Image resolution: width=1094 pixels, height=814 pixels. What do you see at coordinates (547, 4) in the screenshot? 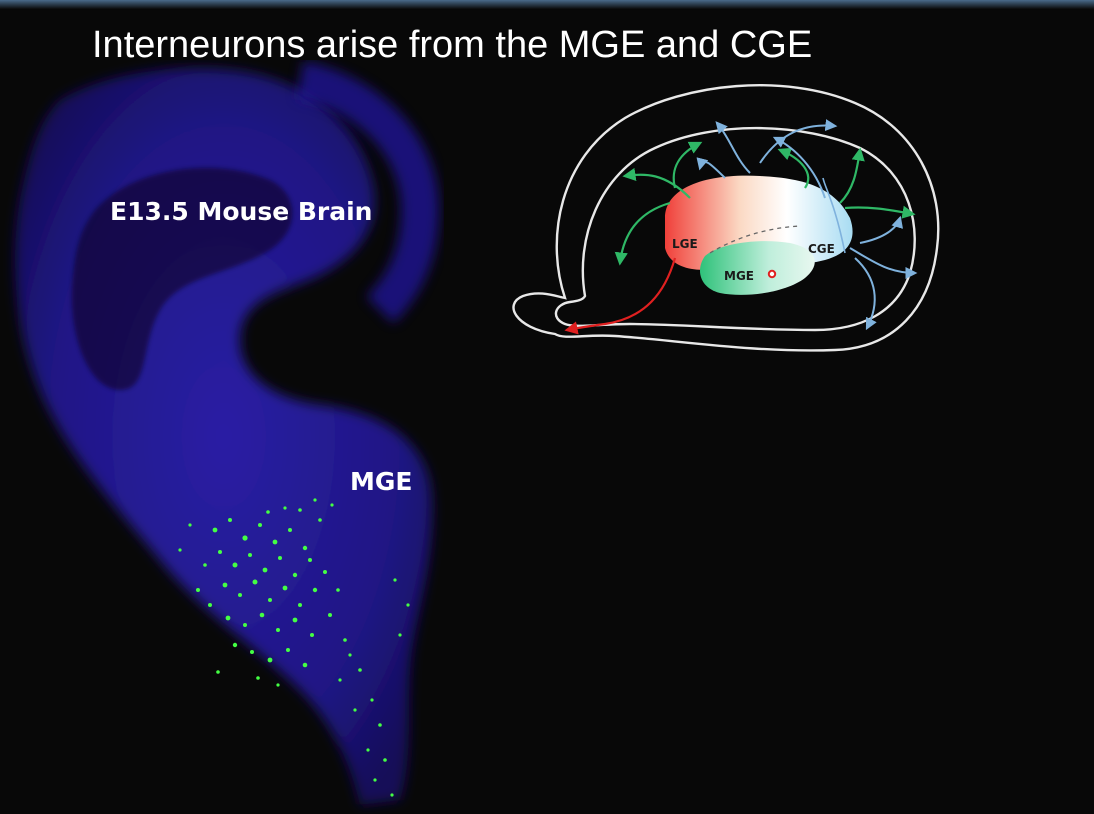
I see `top-strip` at bounding box center [547, 4].